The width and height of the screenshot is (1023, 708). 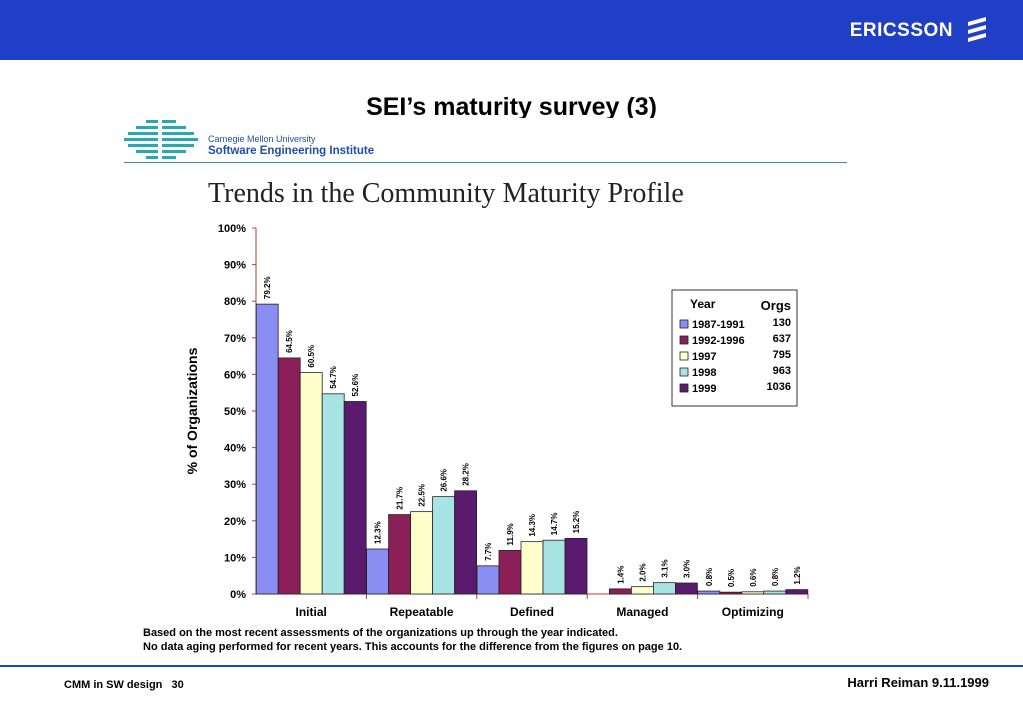 What do you see at coordinates (267, 449) in the screenshot?
I see `bar-initial-1987-1991` at bounding box center [267, 449].